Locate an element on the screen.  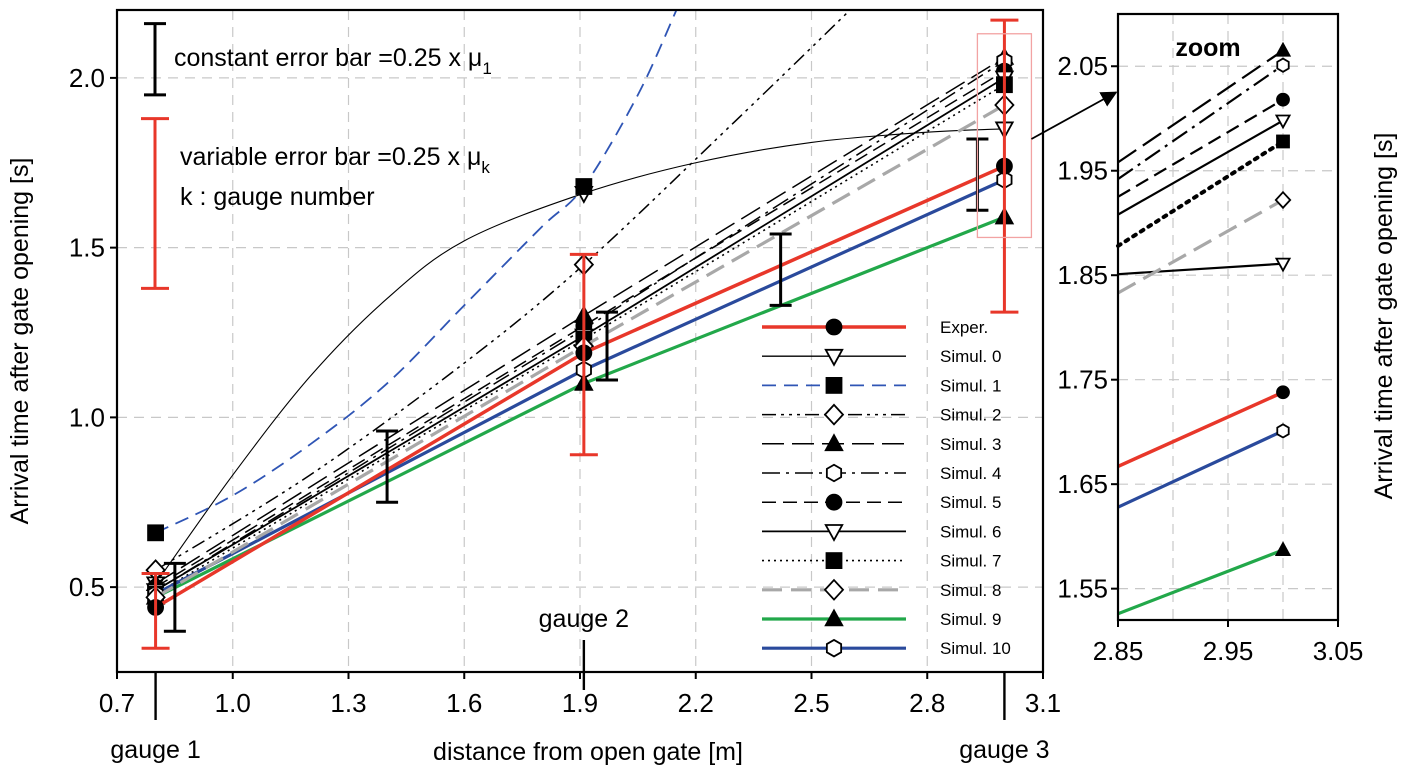
legend-label: Simul. 2 is located at coordinates (970, 415).